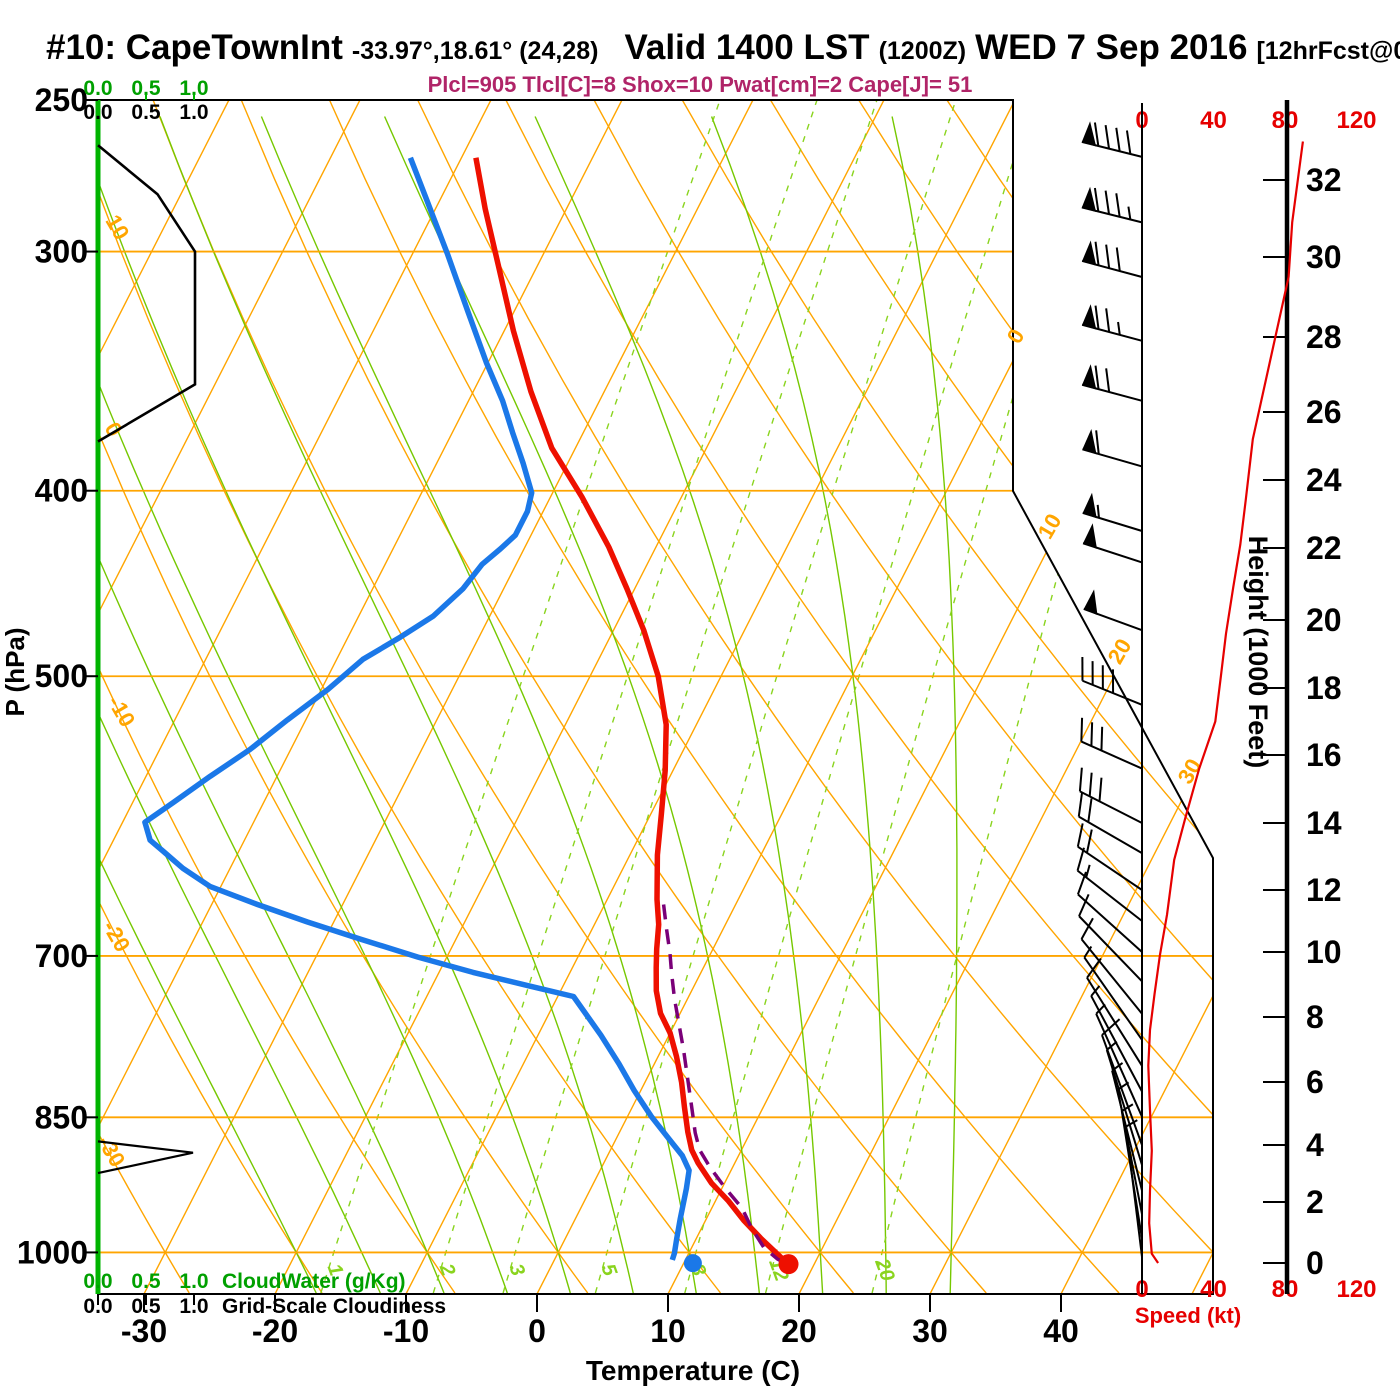 This screenshot has width=1400, height=1400. What do you see at coordinates (194, 47) in the screenshot?
I see `station-title: #10: CapeTownInt` at bounding box center [194, 47].